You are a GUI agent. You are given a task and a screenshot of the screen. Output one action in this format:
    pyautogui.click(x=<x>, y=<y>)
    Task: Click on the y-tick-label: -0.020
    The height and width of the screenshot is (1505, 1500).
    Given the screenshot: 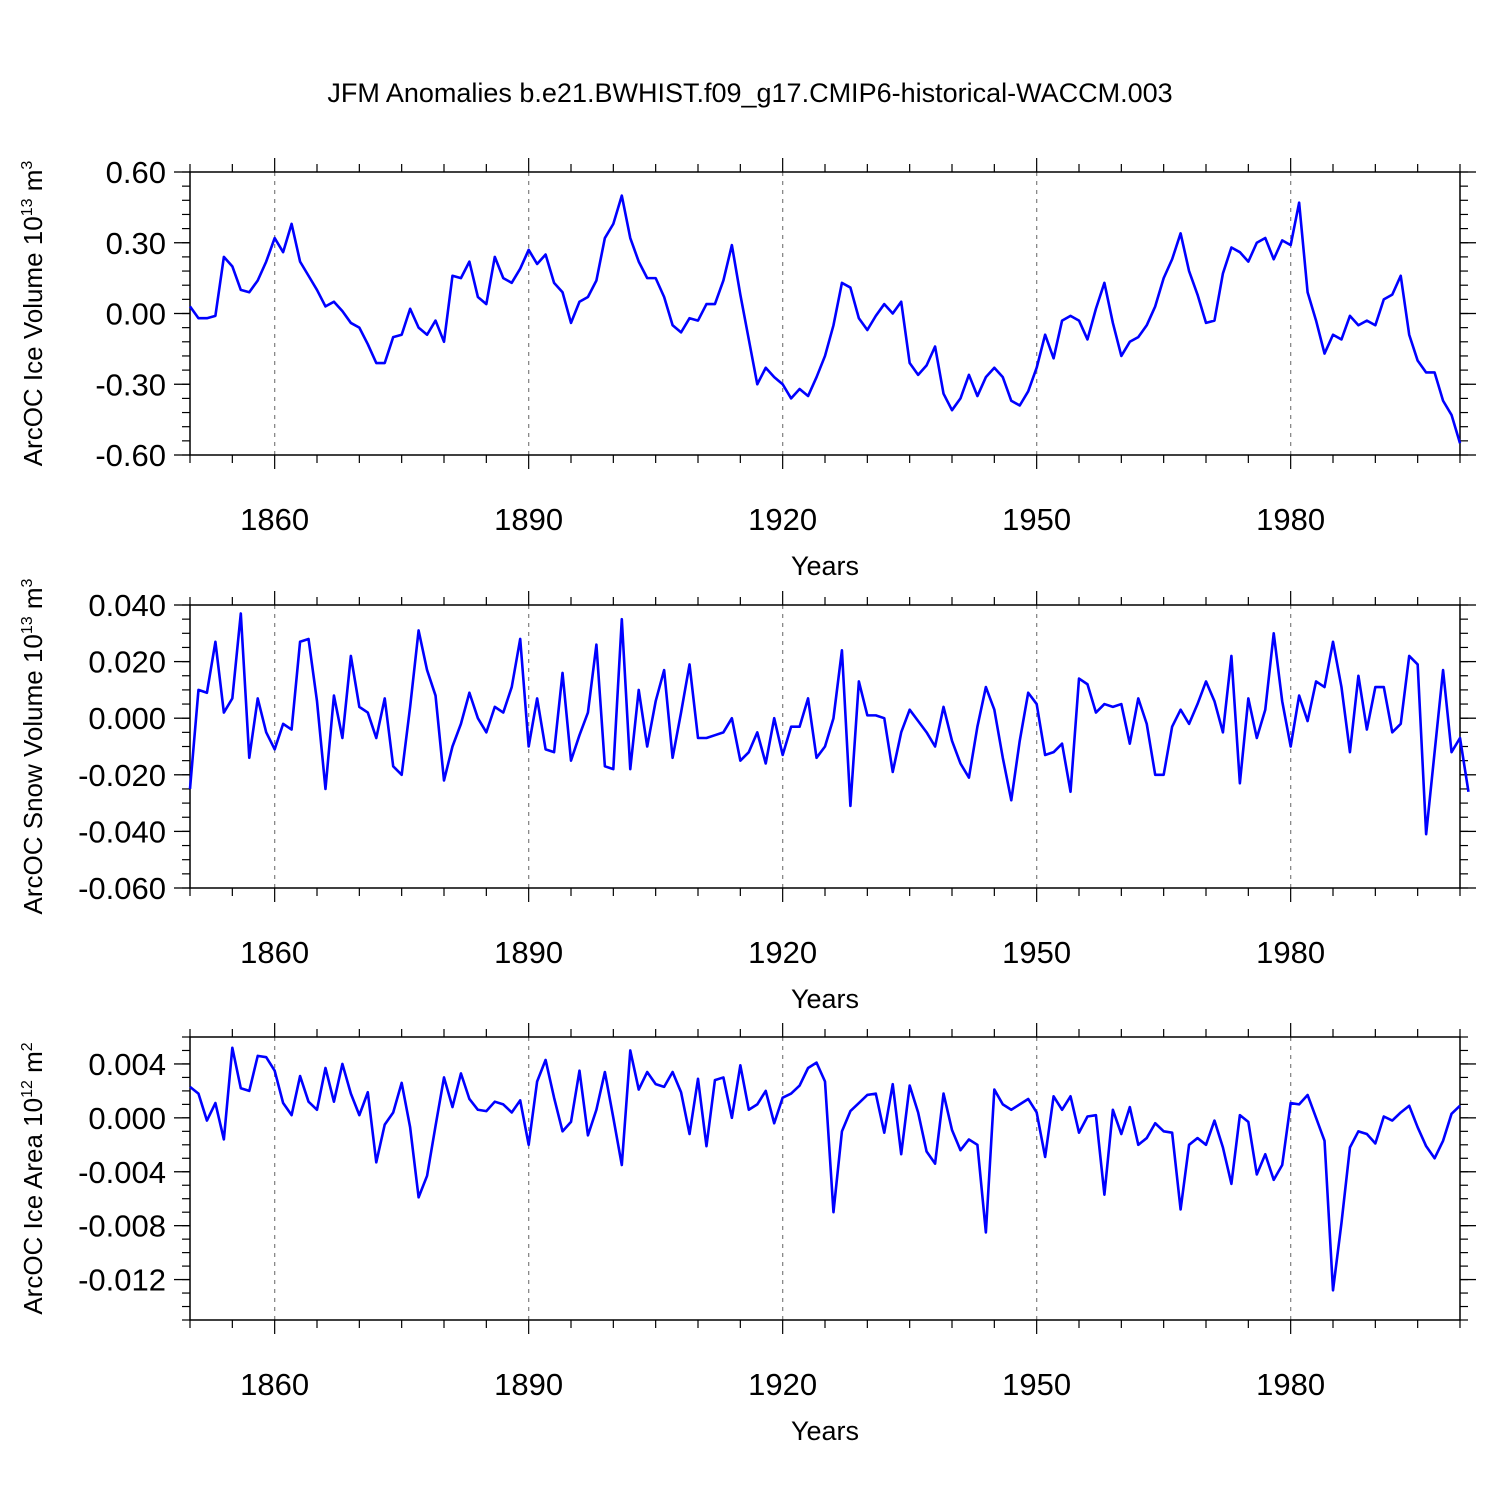 What is the action you would take?
    pyautogui.click(x=122, y=775)
    